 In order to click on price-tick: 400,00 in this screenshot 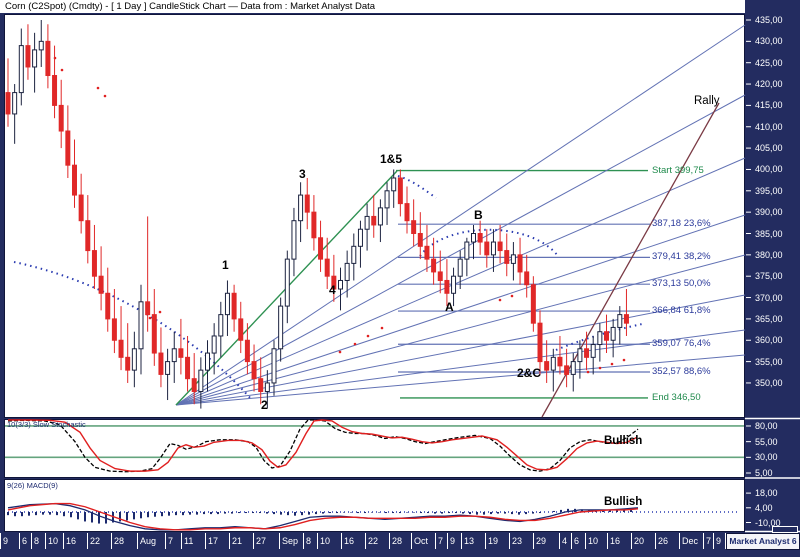, I will do `click(769, 169)`.